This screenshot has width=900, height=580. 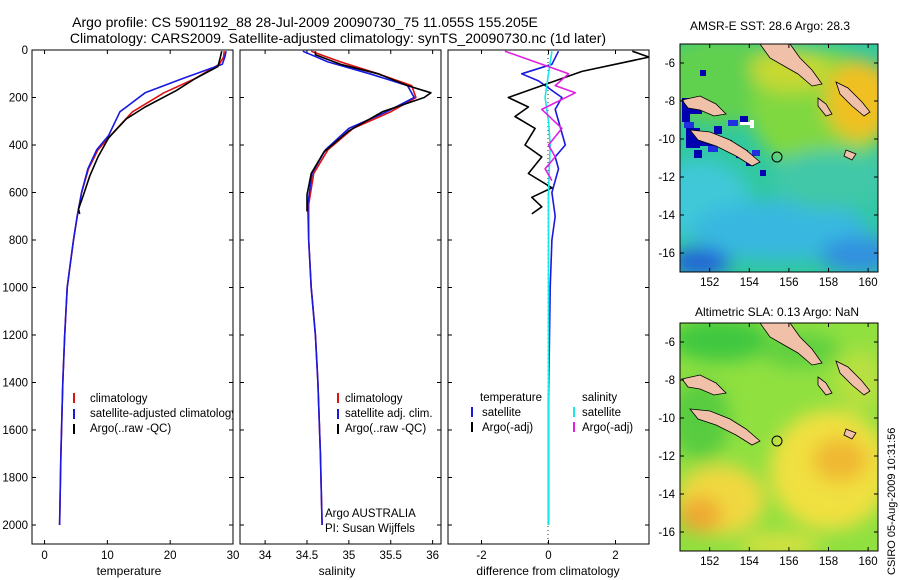 What do you see at coordinates (337, 571) in the screenshot?
I see `salinity-xlabel: salinity` at bounding box center [337, 571].